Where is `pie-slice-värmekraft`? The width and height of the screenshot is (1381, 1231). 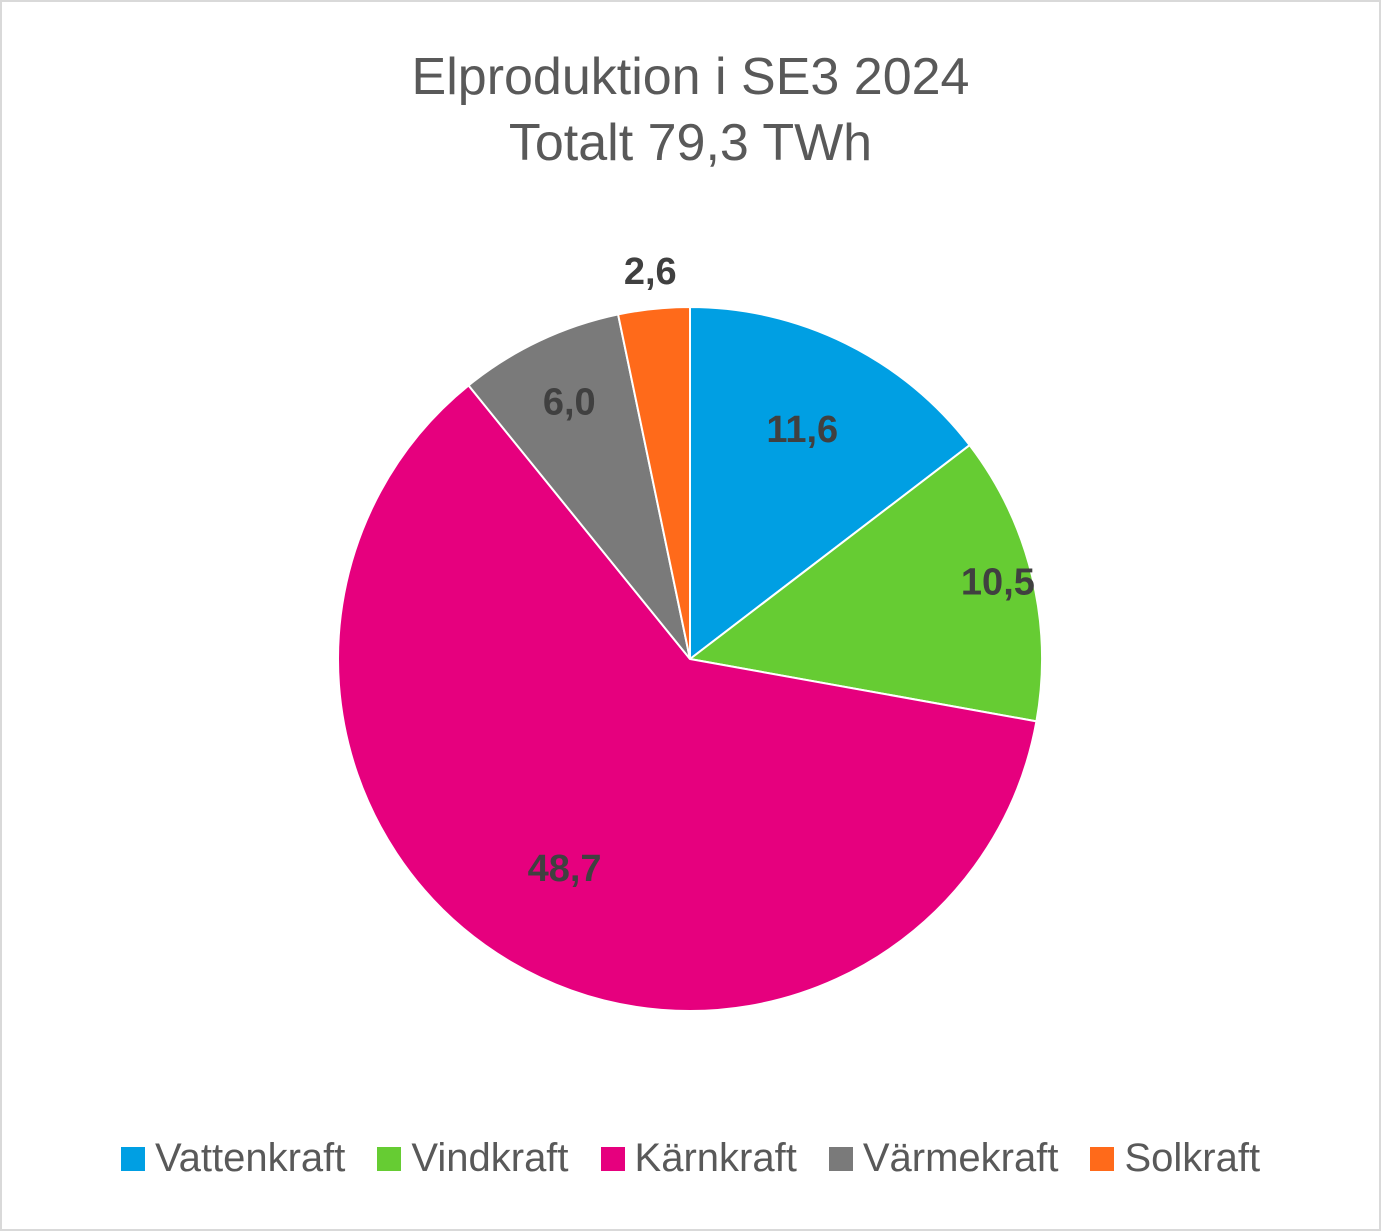 pie-slice-värmekraft is located at coordinates (579, 486).